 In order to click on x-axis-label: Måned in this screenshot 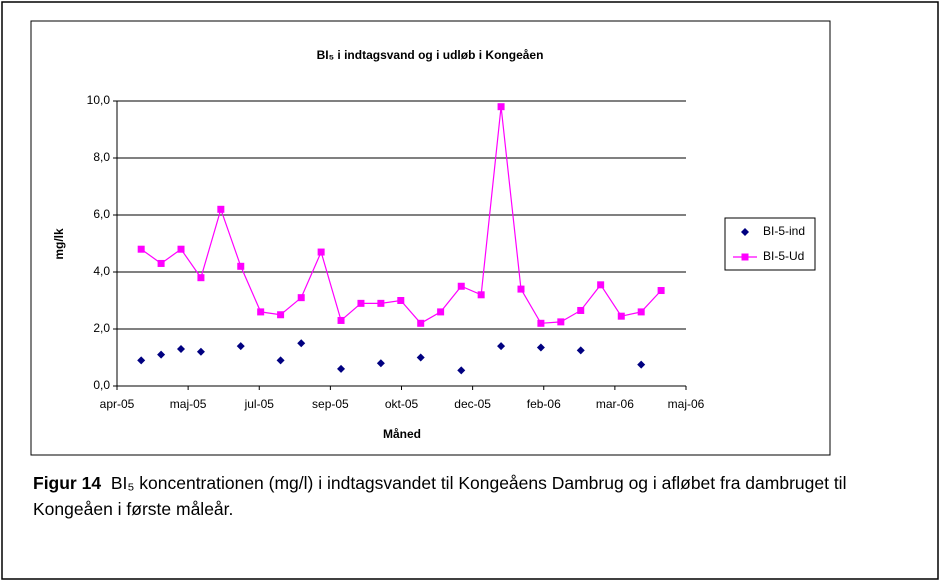, I will do `click(402, 434)`.